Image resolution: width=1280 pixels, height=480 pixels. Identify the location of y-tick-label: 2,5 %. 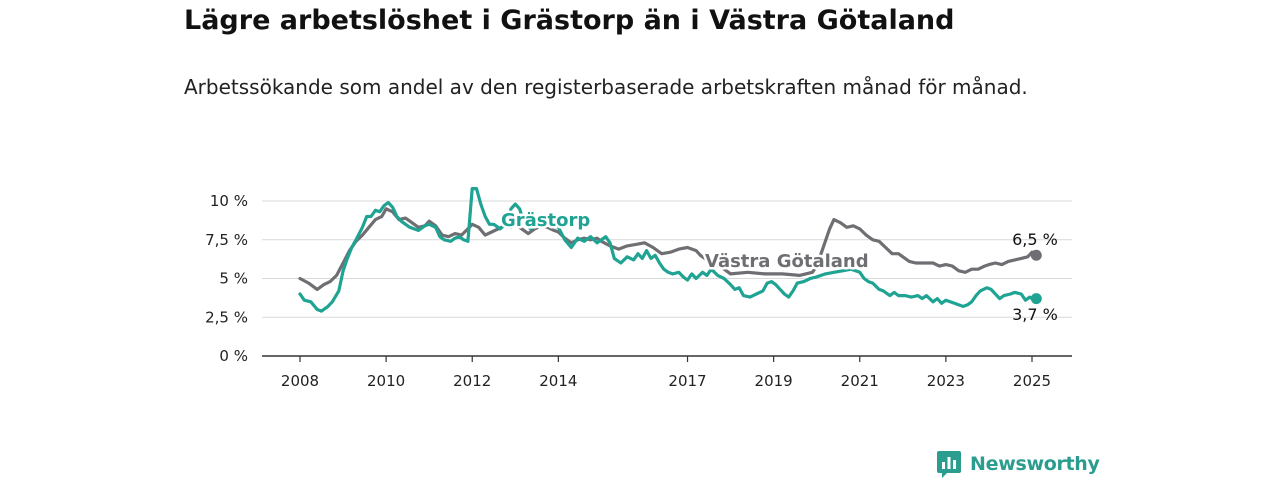
(226, 317).